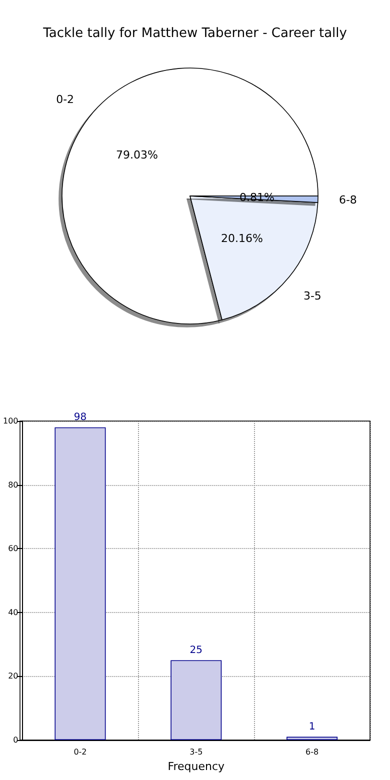 The height and width of the screenshot is (780, 390). What do you see at coordinates (241, 238) in the screenshot?
I see `data-label: 20.16%` at bounding box center [241, 238].